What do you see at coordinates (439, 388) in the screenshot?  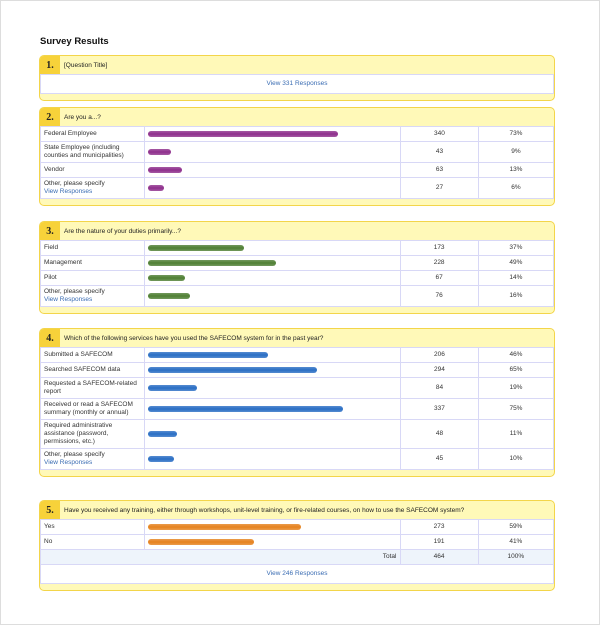 I see `response-count: 84` at bounding box center [439, 388].